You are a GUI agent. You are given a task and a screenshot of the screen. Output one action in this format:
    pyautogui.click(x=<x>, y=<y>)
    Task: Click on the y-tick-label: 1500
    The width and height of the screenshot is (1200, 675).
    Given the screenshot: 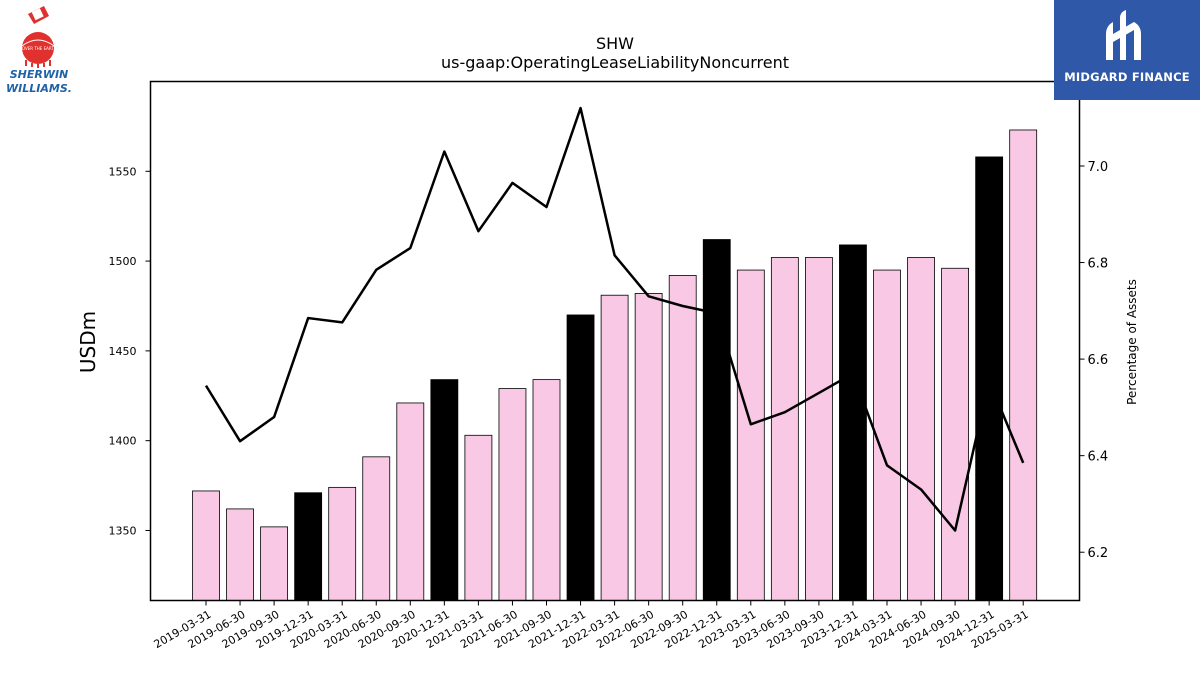 What is the action you would take?
    pyautogui.click(x=123, y=261)
    